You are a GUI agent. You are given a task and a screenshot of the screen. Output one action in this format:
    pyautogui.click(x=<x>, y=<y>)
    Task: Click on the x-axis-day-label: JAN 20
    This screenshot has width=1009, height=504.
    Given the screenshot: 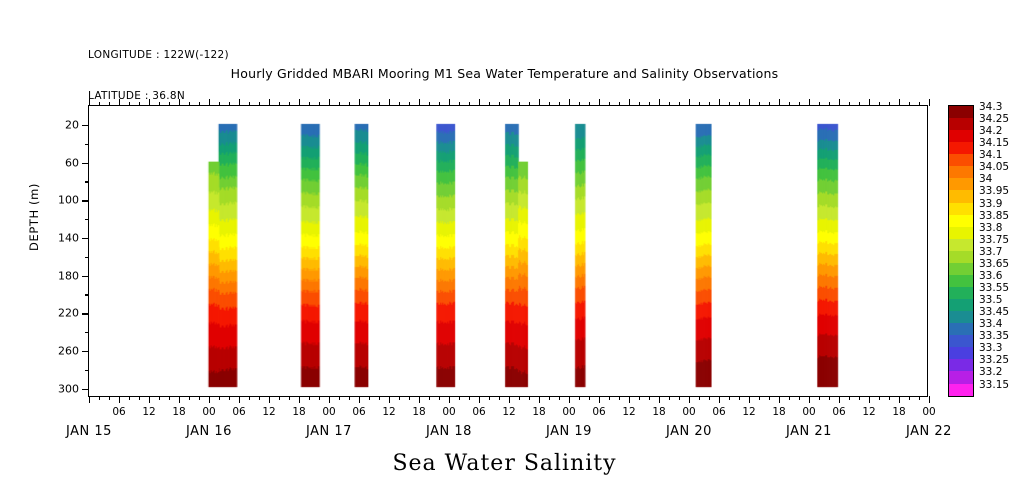 What is the action you would take?
    pyautogui.click(x=689, y=431)
    